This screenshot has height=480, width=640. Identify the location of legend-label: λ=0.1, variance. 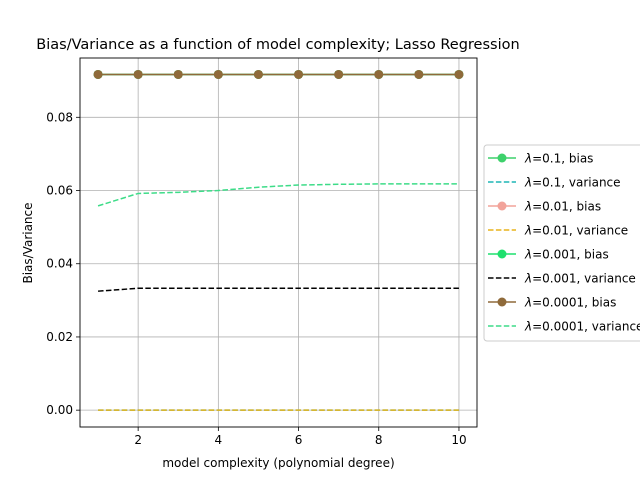
(572, 183).